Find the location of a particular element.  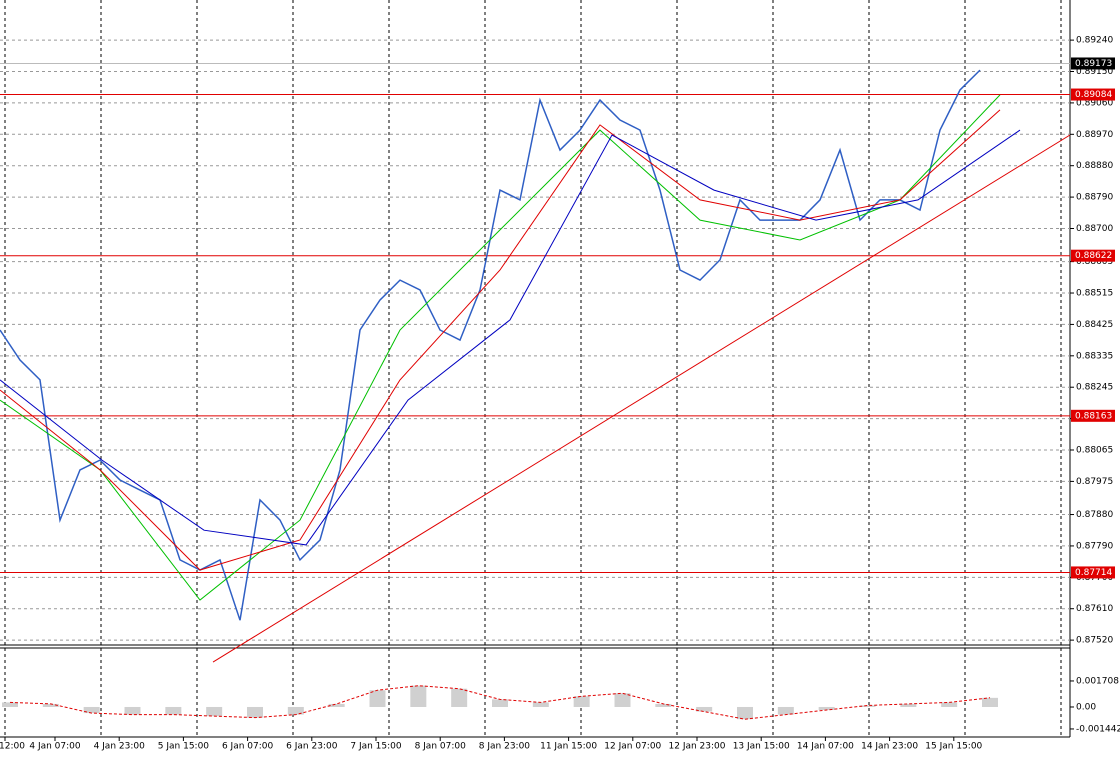

y-tick-label: 0.88065 is located at coordinates (1094, 451).